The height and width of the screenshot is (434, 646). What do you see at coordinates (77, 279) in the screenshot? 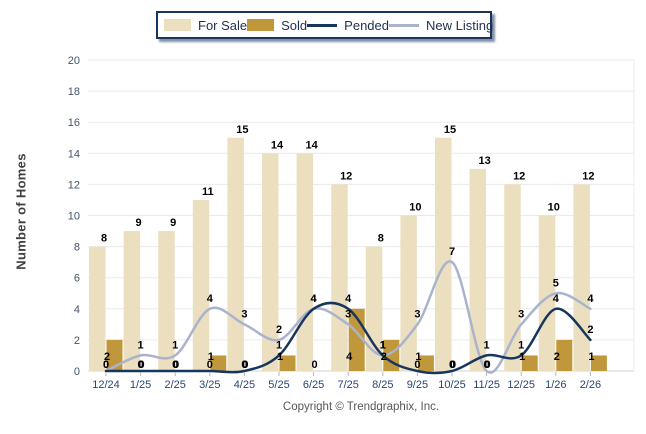
I see `y-tick-label: 6` at bounding box center [77, 279].